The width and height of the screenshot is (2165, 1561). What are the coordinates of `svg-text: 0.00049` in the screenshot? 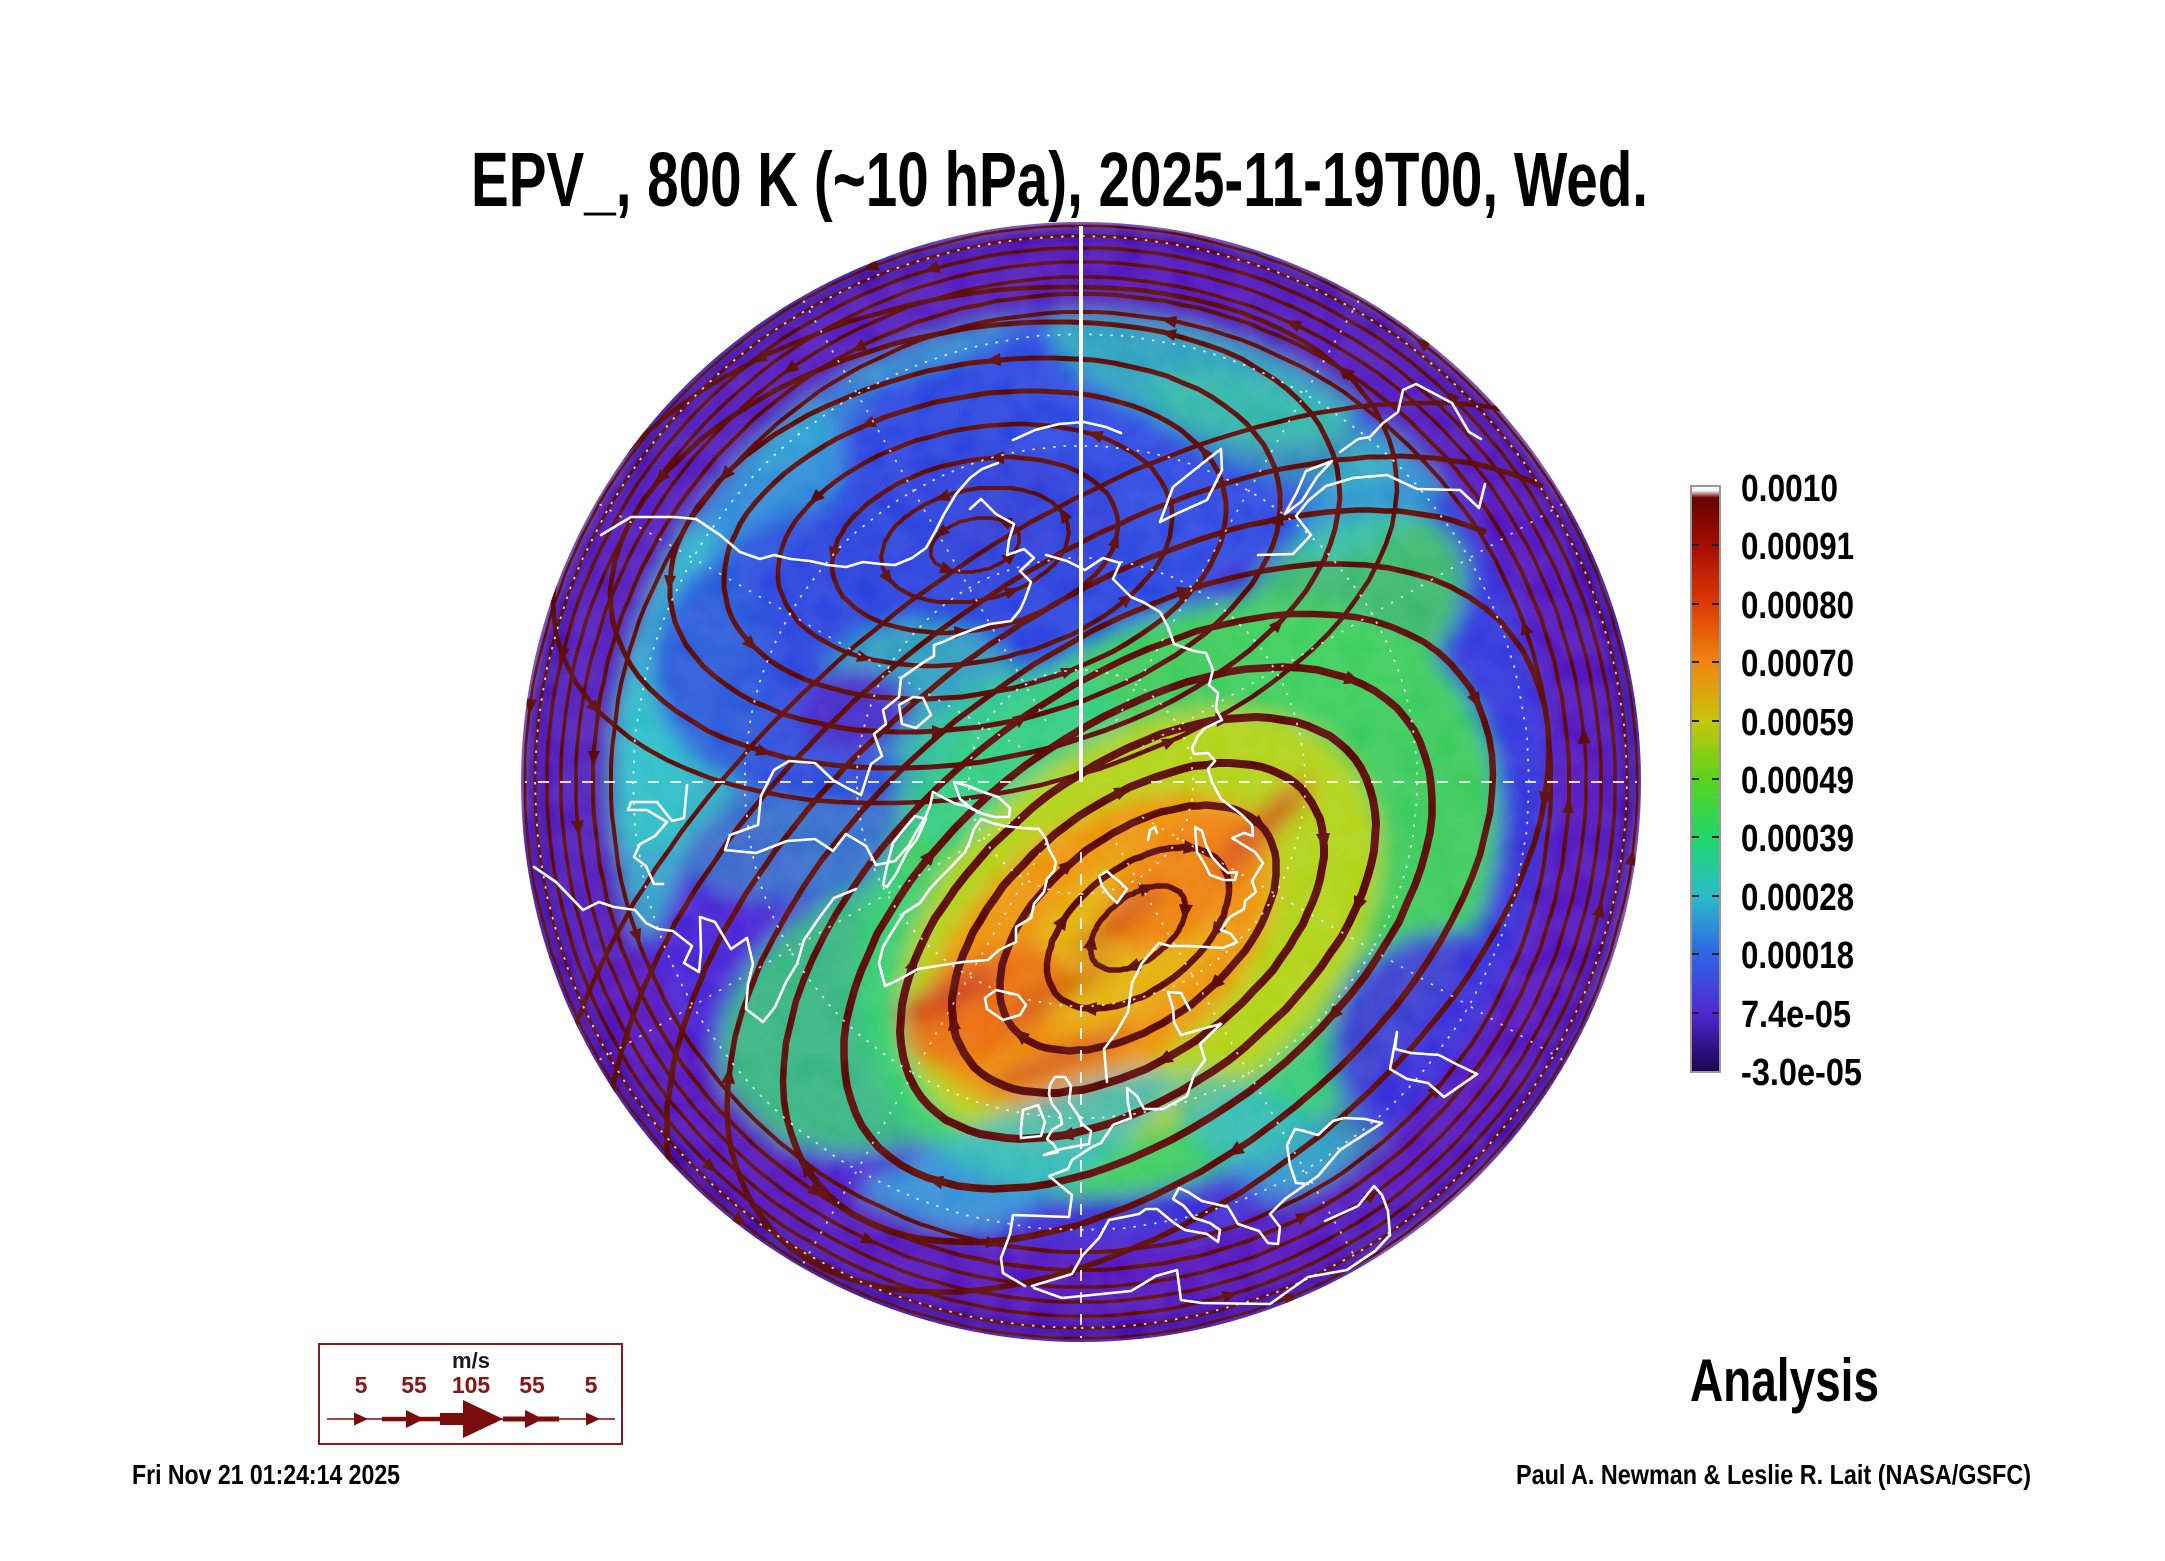 It's located at (1797, 781).